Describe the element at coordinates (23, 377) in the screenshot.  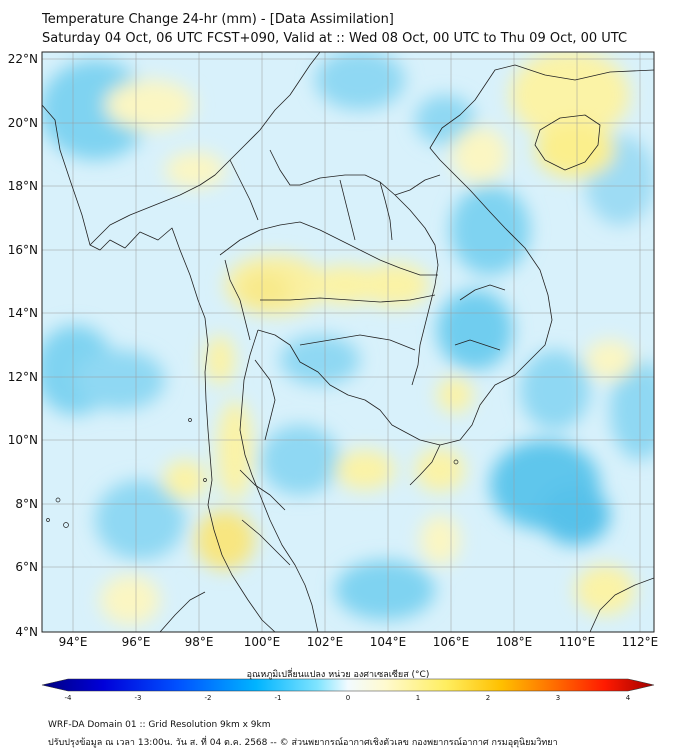
I see `lat-label: 12°N` at that location.